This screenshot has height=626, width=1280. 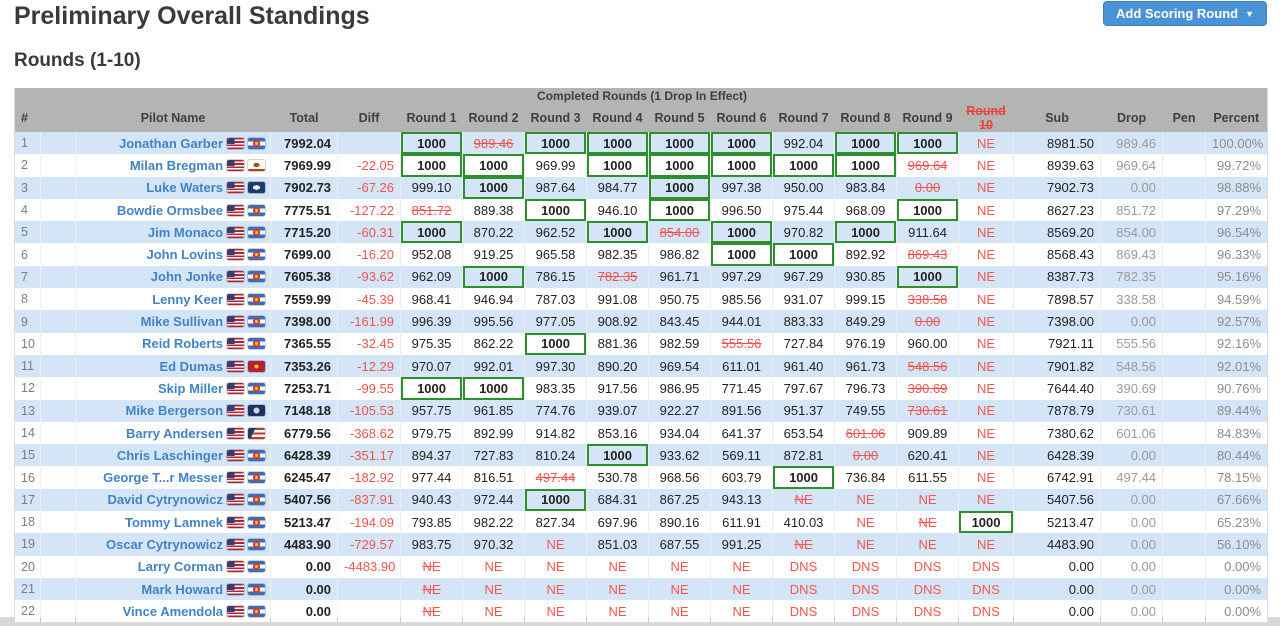 I want to click on pilot-name-link: Jonathan Garber, so click(x=171, y=143).